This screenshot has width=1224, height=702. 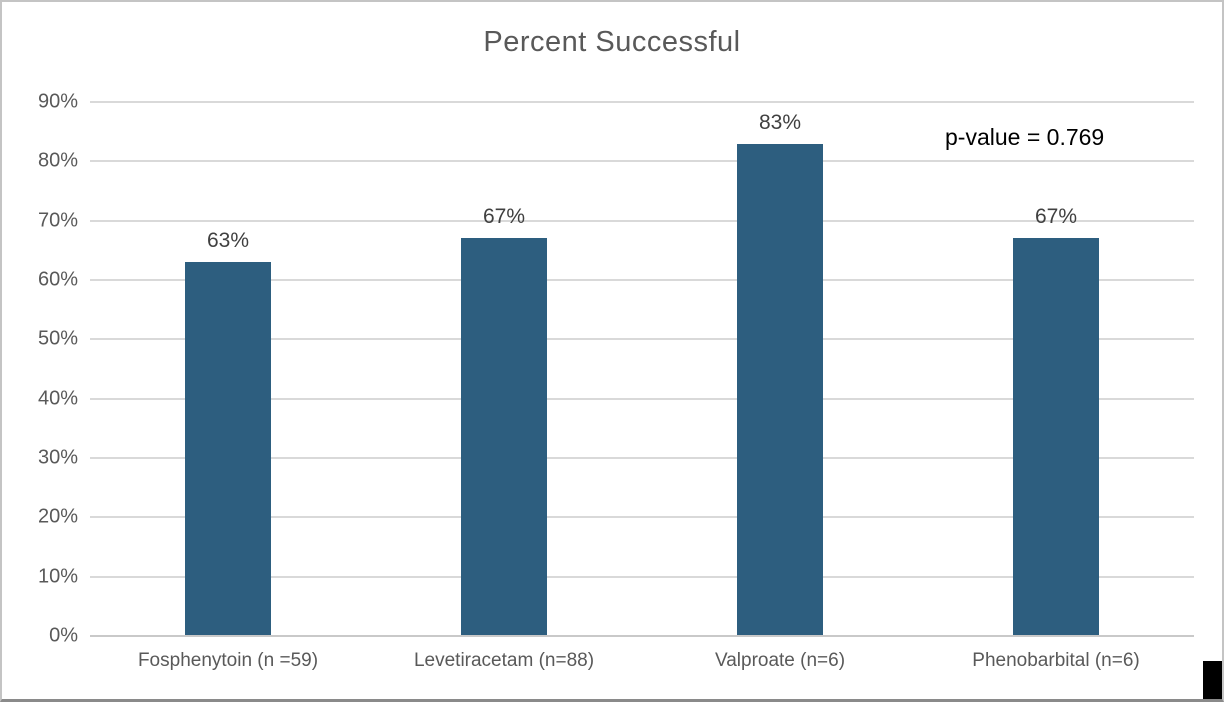 I want to click on data-label-1: 63%, so click(x=228, y=241).